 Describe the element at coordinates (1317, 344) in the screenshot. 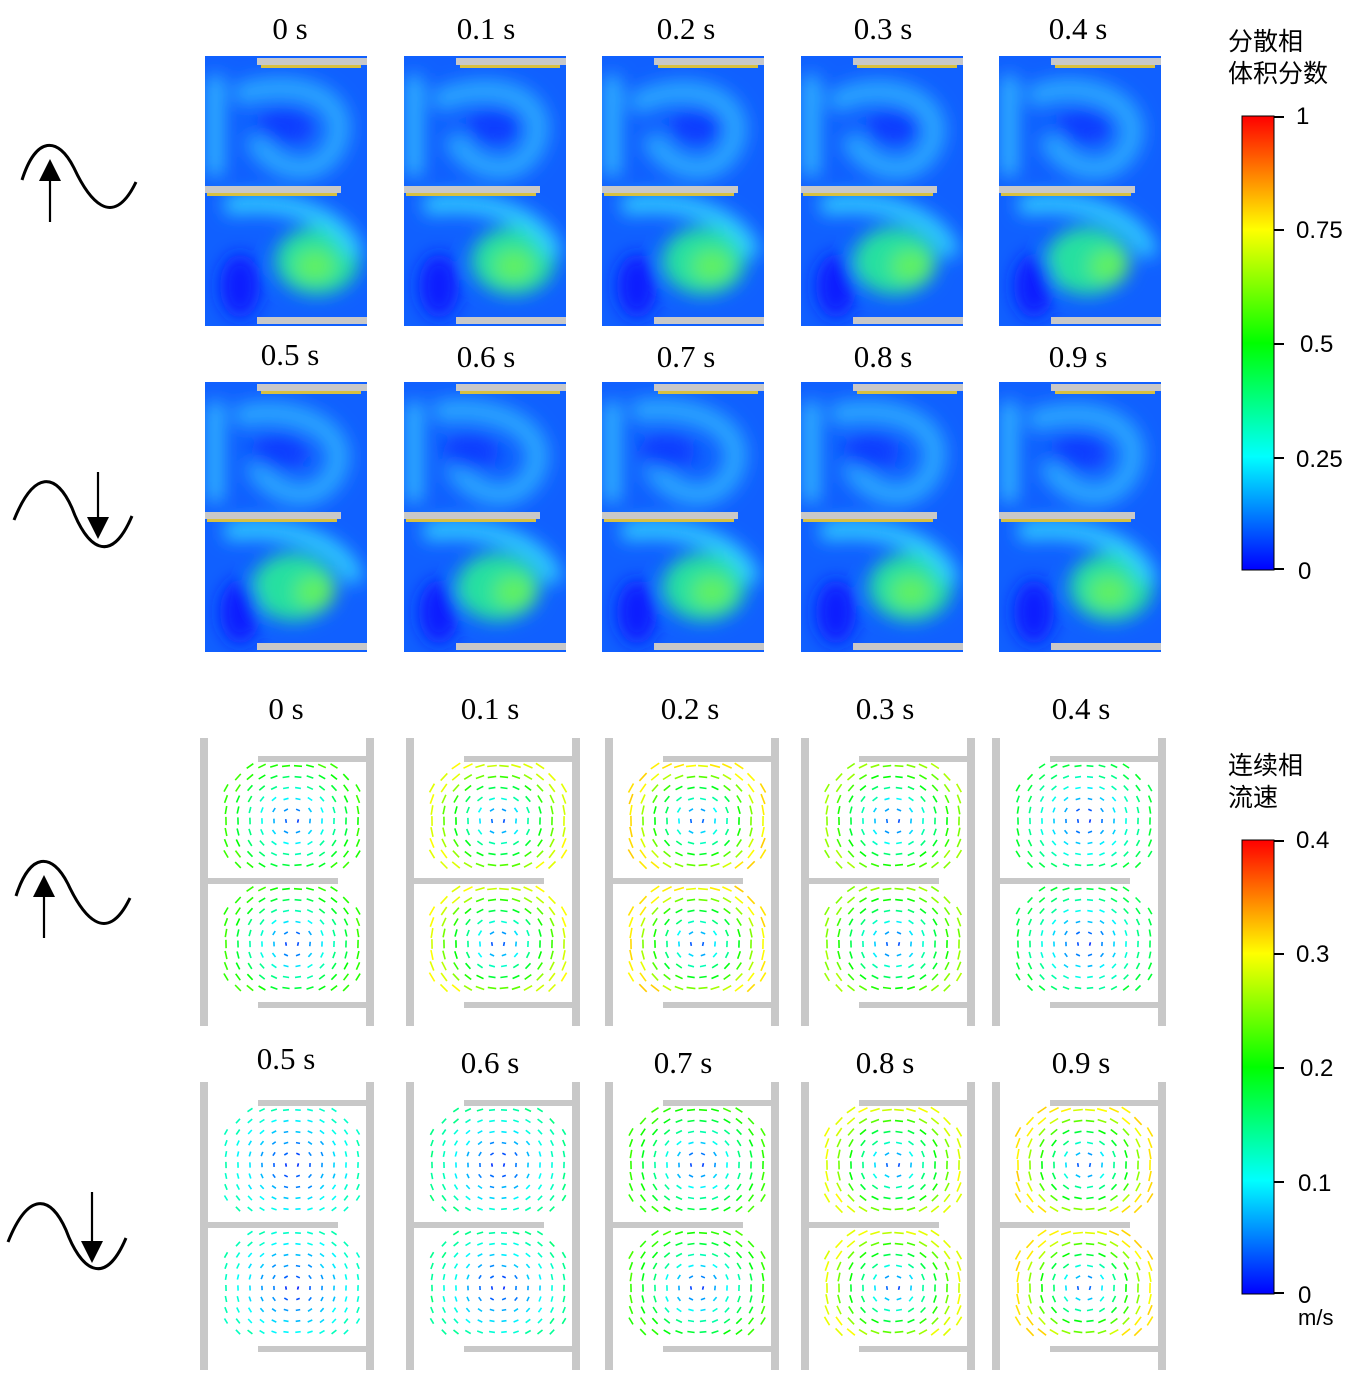

I see `colorbar-tick-label: 0.5` at that location.